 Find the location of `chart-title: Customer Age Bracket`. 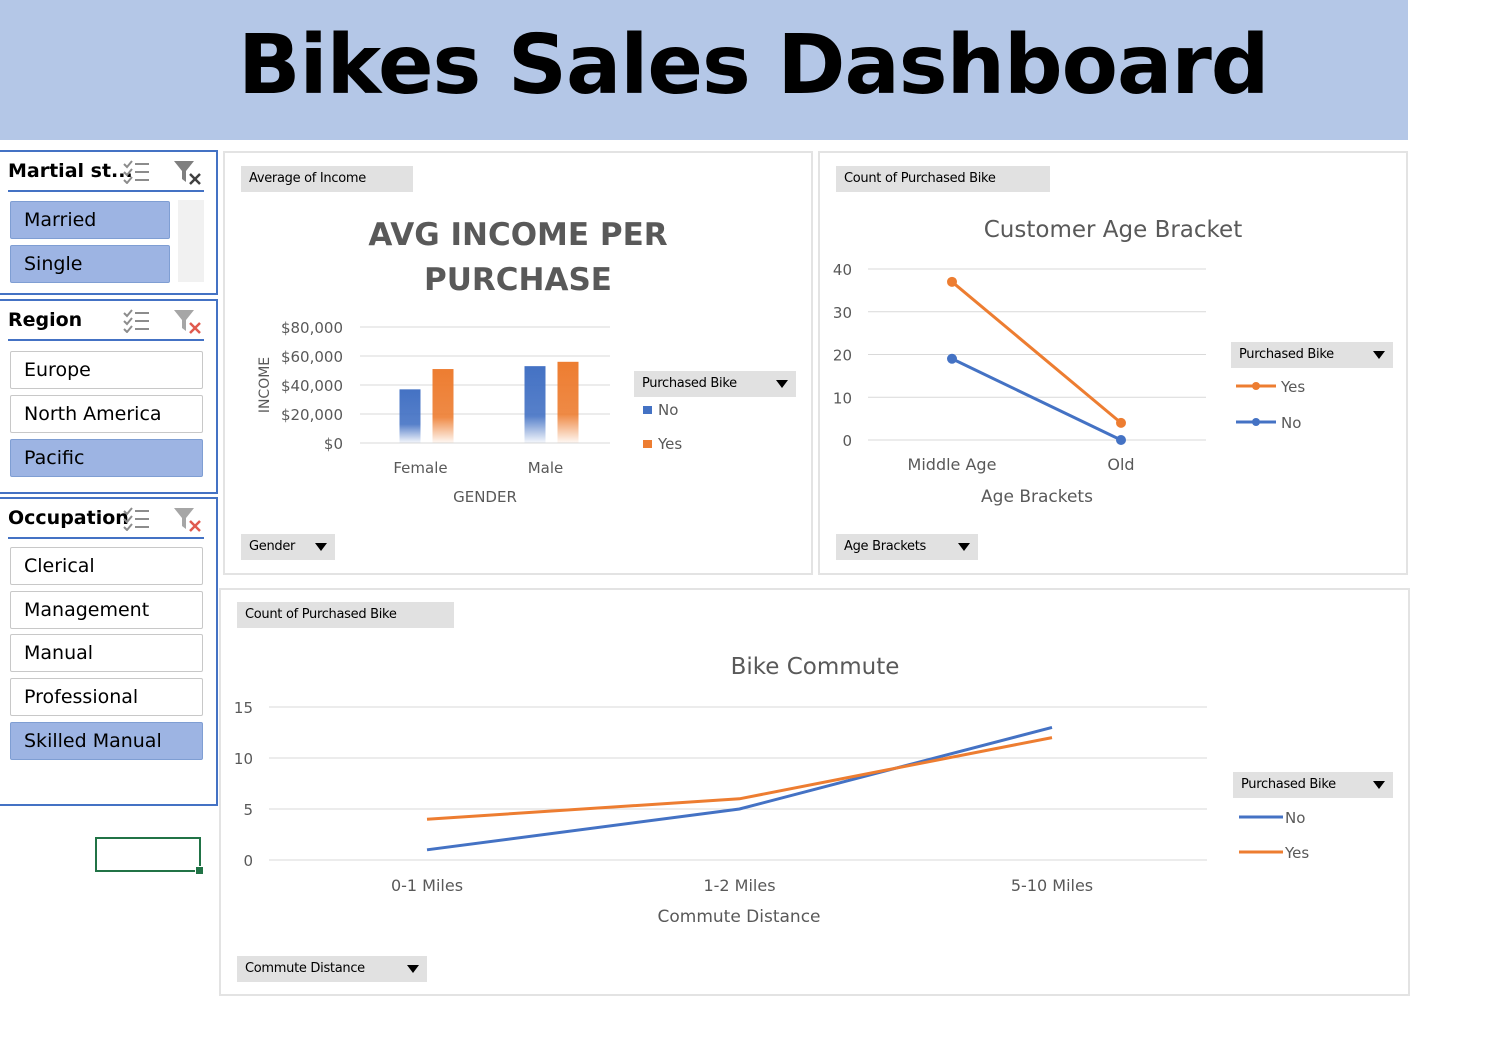

chart-title: Customer Age Bracket is located at coordinates (1113, 230).